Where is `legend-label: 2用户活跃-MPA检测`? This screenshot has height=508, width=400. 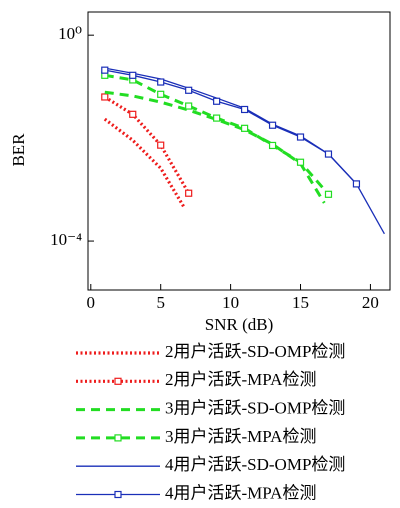
legend-label: 2用户活跃-MPA检测 is located at coordinates (240, 379).